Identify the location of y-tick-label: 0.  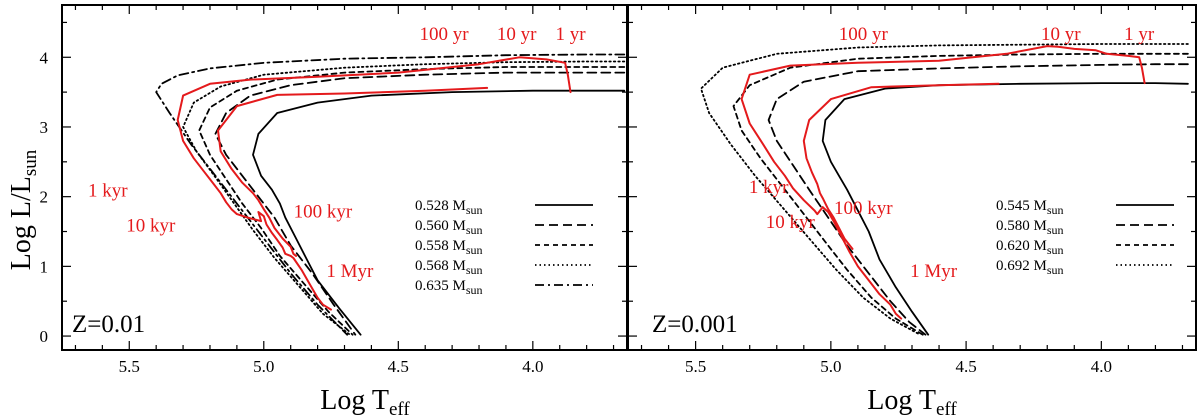
(44, 336).